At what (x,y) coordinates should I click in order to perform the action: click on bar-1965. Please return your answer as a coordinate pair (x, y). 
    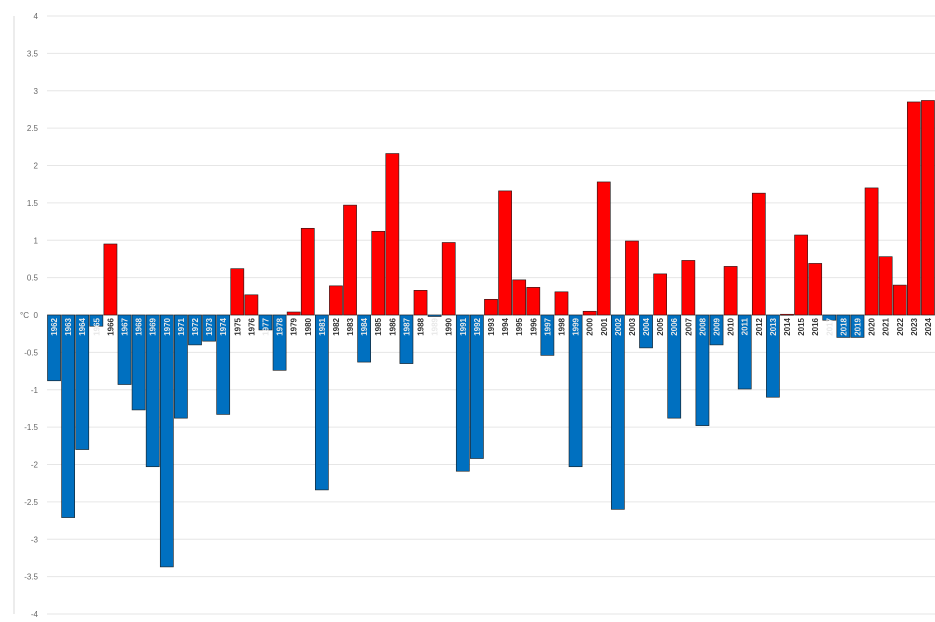
    Looking at the image, I should click on (96, 320).